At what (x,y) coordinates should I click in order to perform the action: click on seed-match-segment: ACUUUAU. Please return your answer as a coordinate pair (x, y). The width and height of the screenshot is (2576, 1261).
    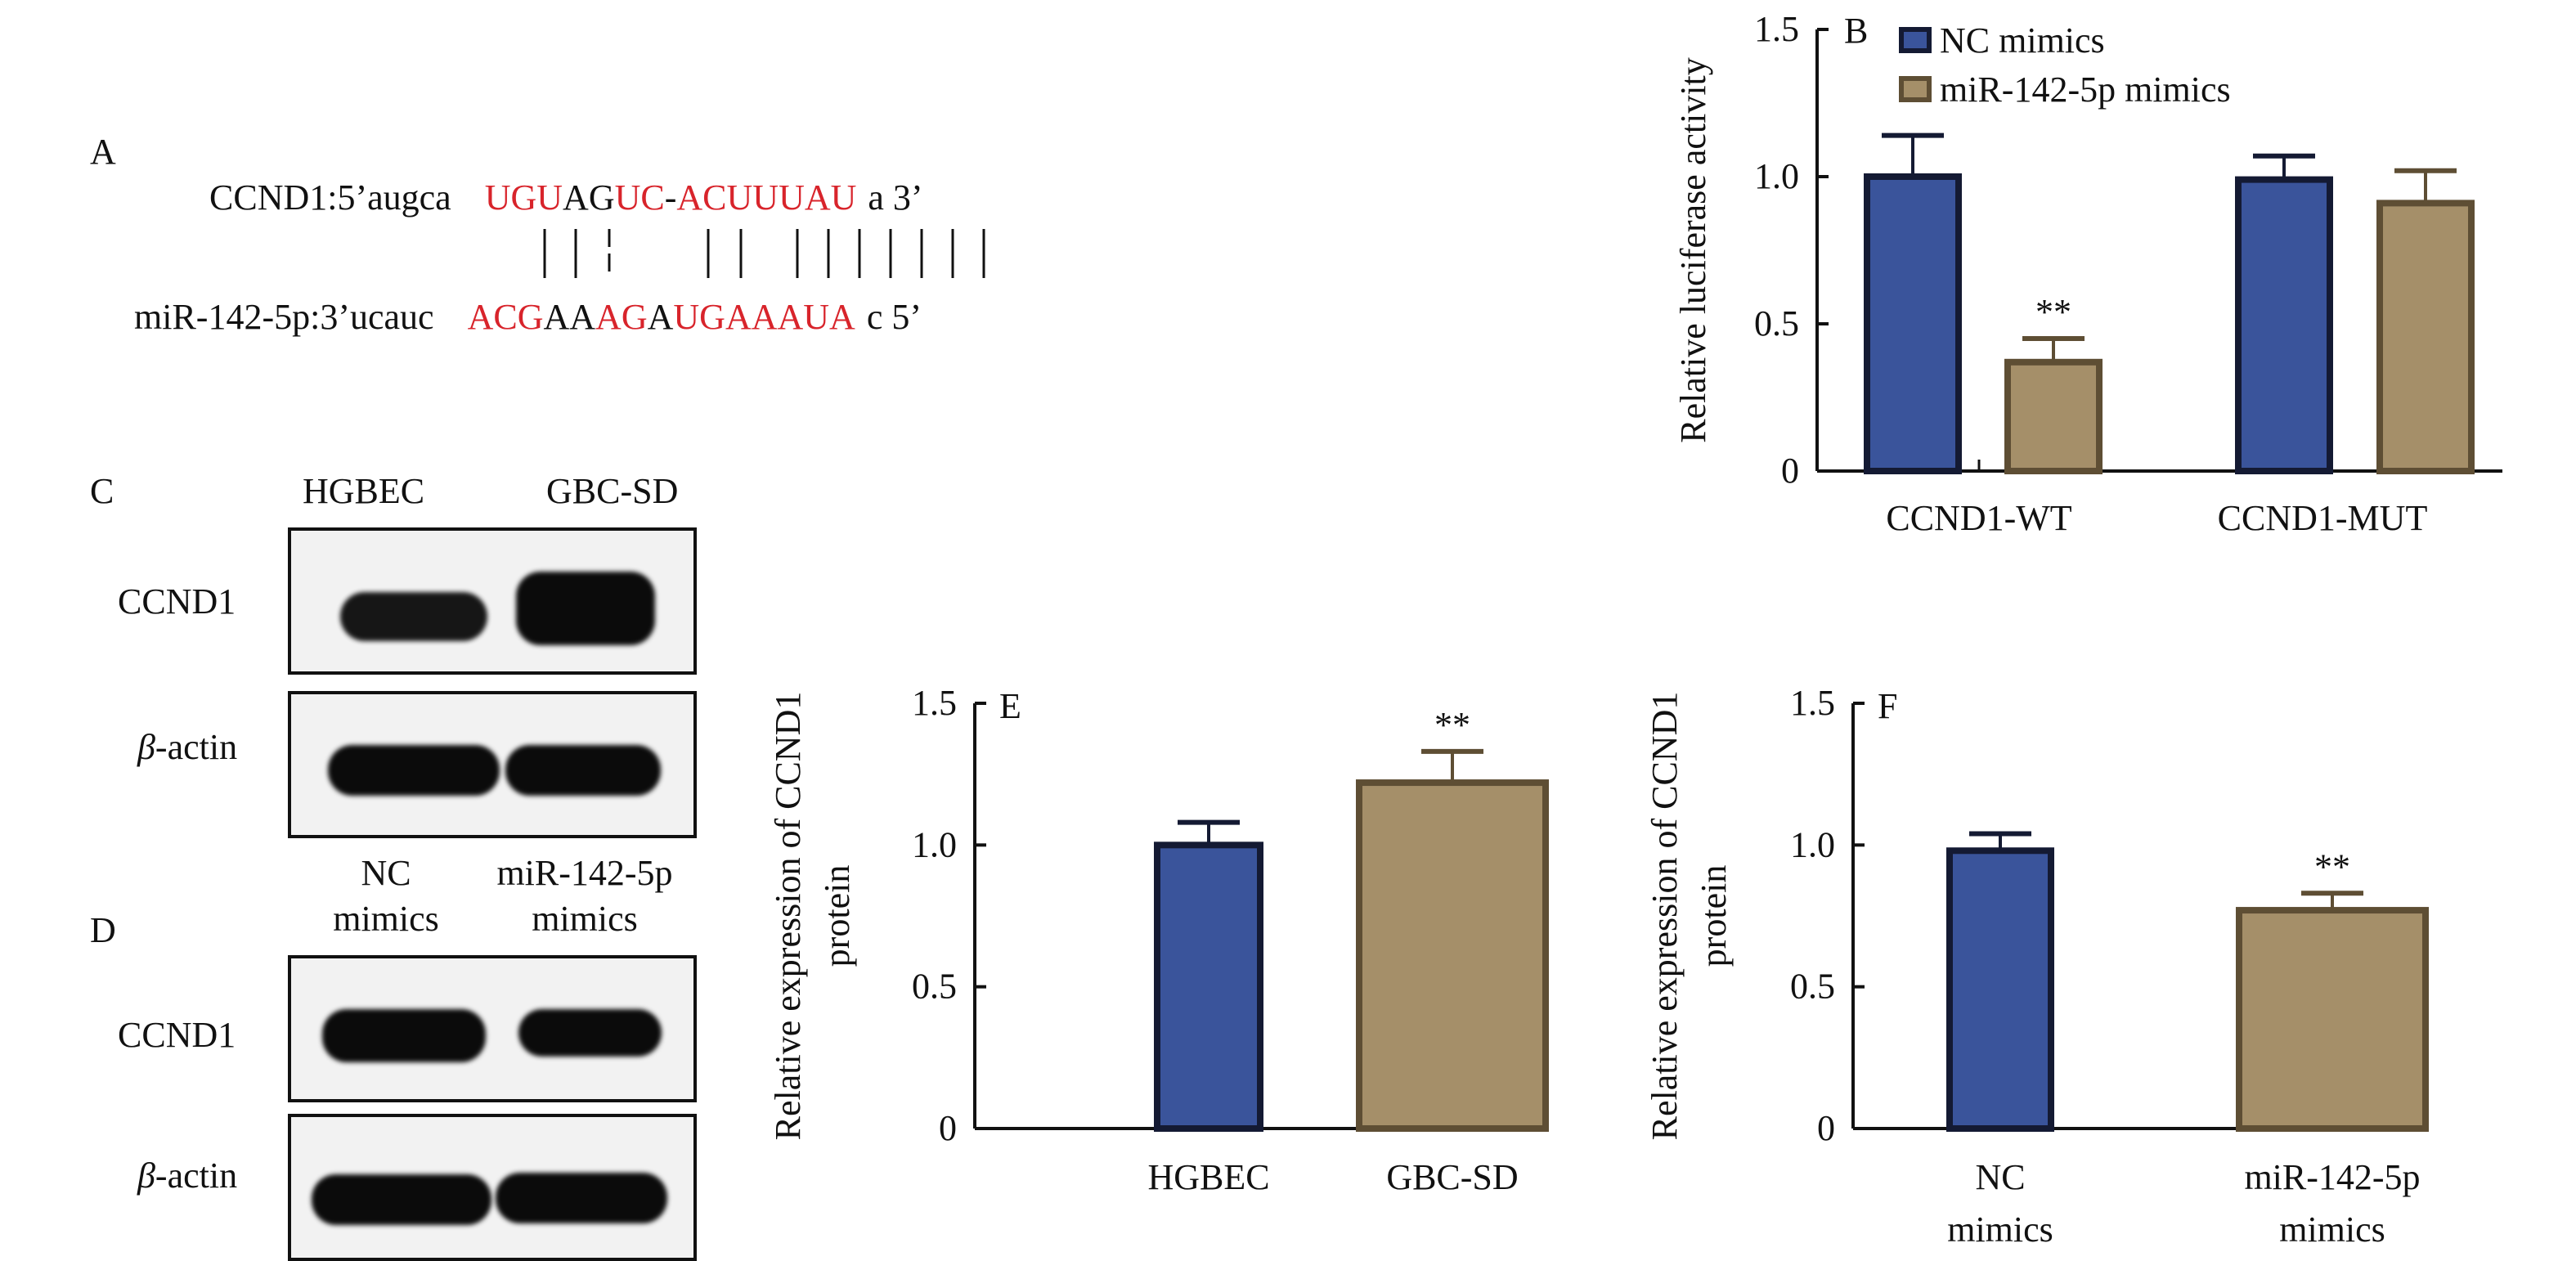
    Looking at the image, I should click on (766, 197).